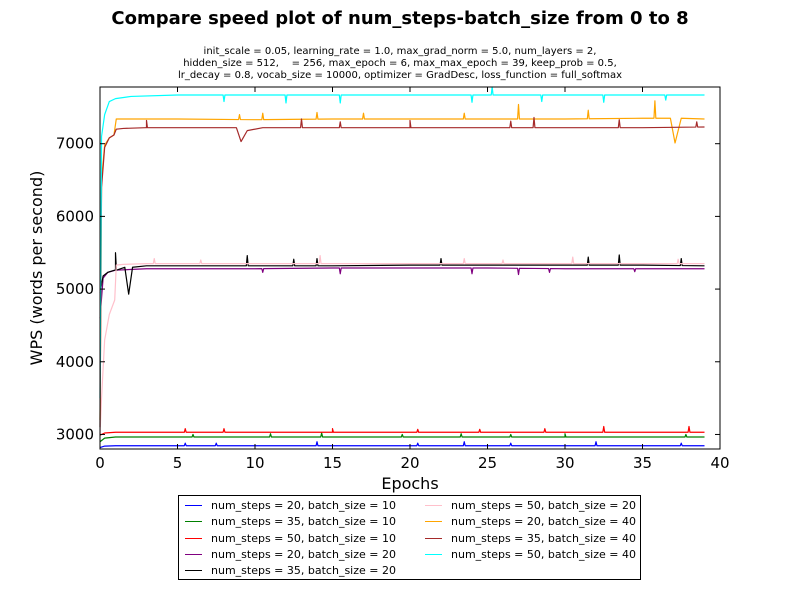  What do you see at coordinates (100, 463) in the screenshot?
I see `x-tick-label: 0` at bounding box center [100, 463].